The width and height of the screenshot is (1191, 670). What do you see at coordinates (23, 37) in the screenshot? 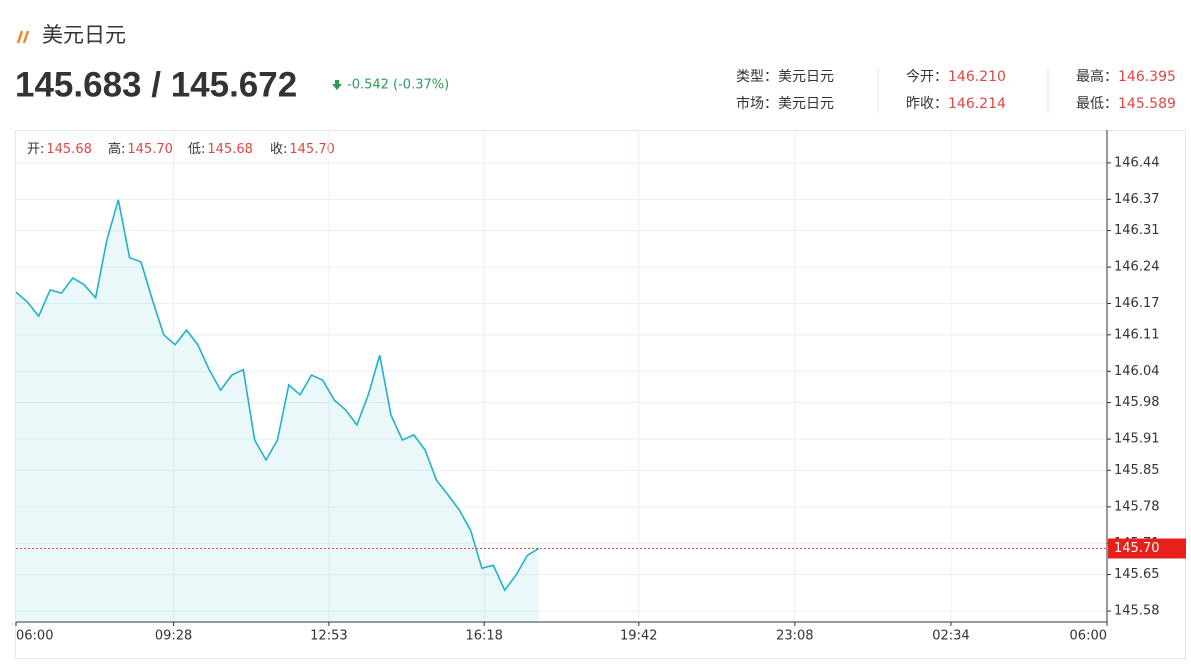
I see `logo` at bounding box center [23, 37].